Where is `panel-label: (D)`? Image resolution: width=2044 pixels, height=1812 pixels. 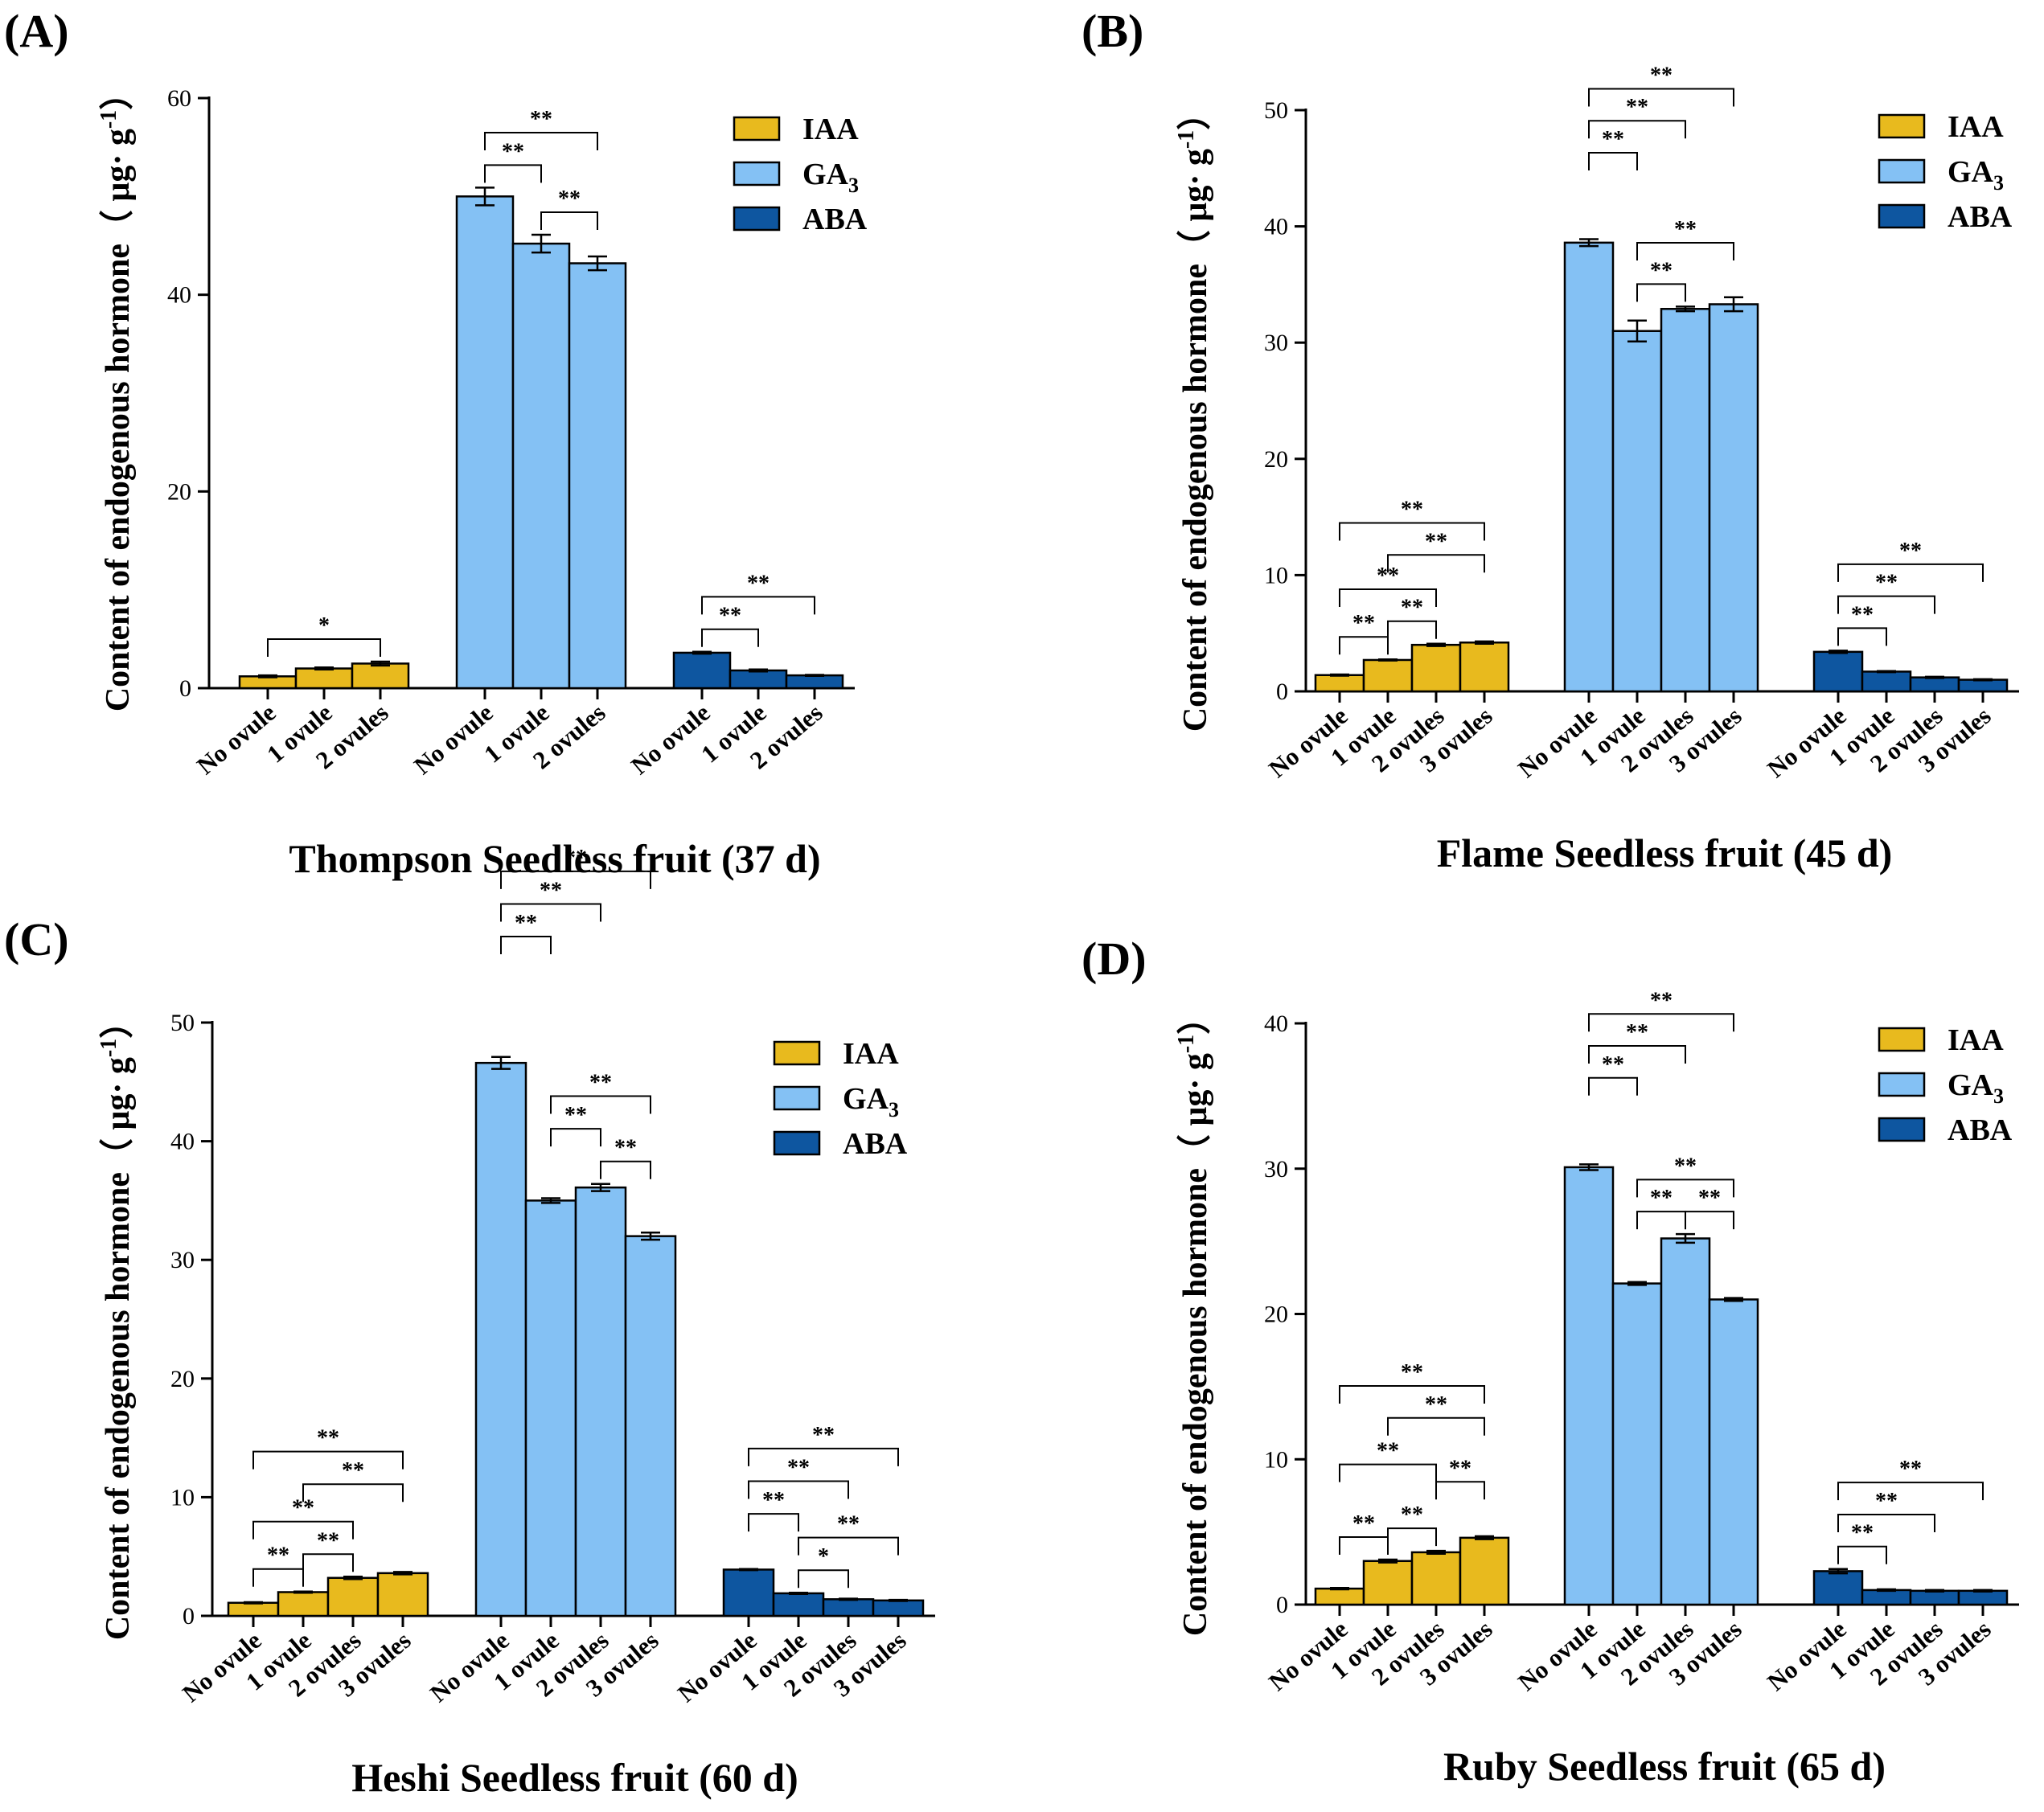 panel-label: (D) is located at coordinates (1114, 959).